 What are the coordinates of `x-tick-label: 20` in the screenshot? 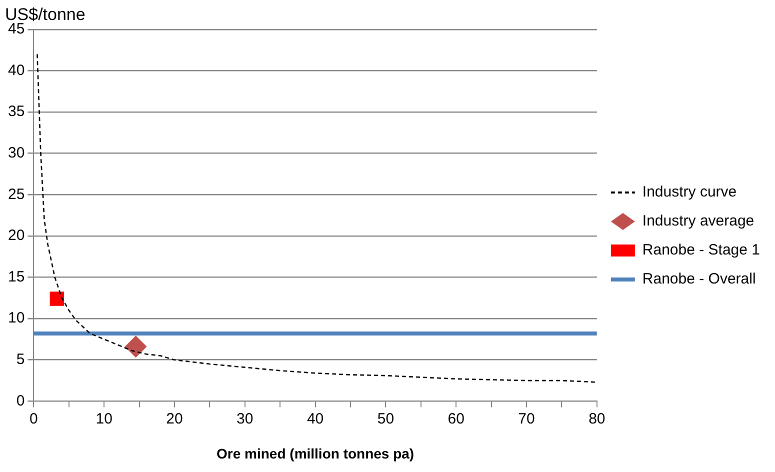 It's located at (174, 419).